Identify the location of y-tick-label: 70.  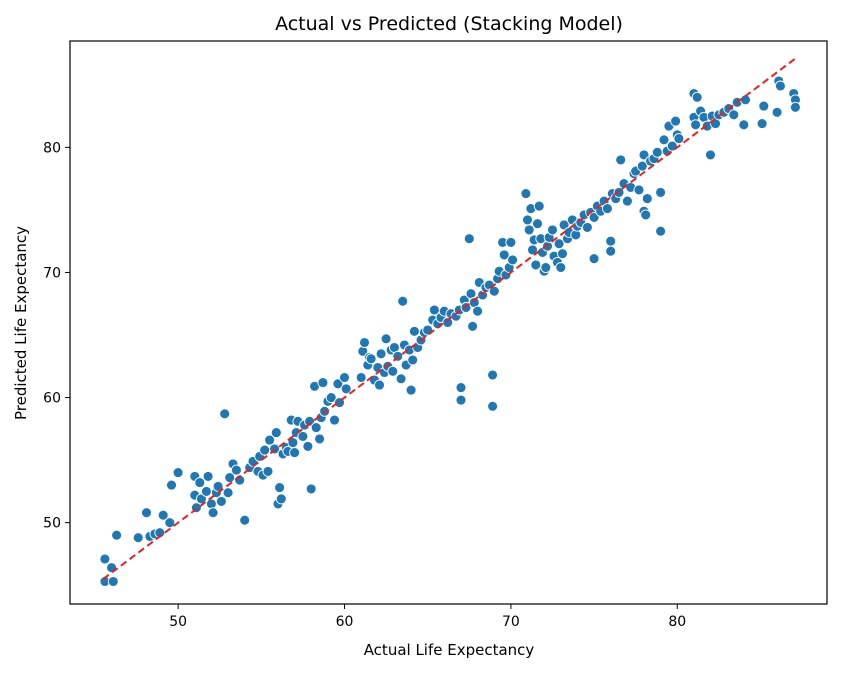
(52, 273).